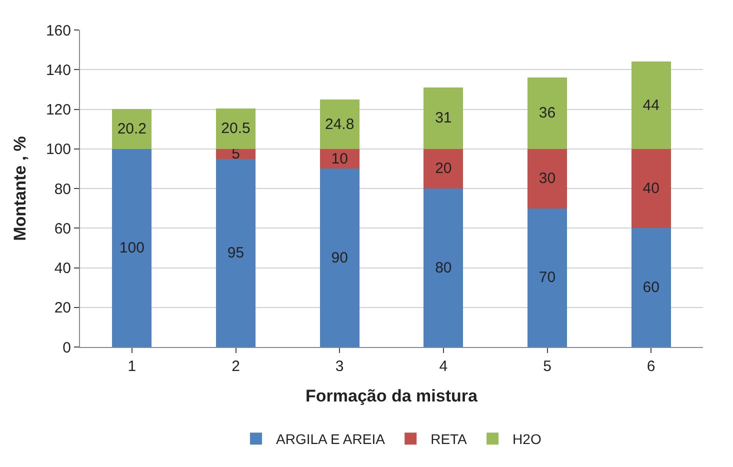  Describe the element at coordinates (331, 439) in the screenshot. I see `legend-label: ARGILA E AREIA` at that location.